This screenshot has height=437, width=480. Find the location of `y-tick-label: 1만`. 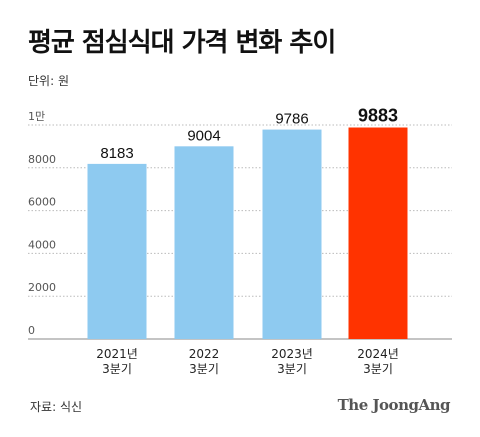

y-tick-label: 1만 is located at coordinates (36, 116).